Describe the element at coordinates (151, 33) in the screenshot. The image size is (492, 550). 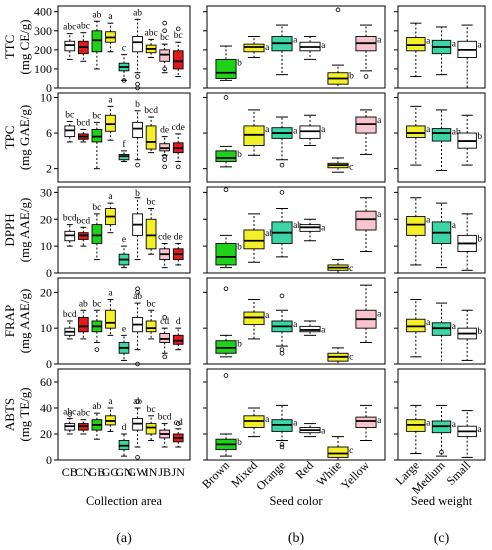
I see `significance-letter: abc` at that location.